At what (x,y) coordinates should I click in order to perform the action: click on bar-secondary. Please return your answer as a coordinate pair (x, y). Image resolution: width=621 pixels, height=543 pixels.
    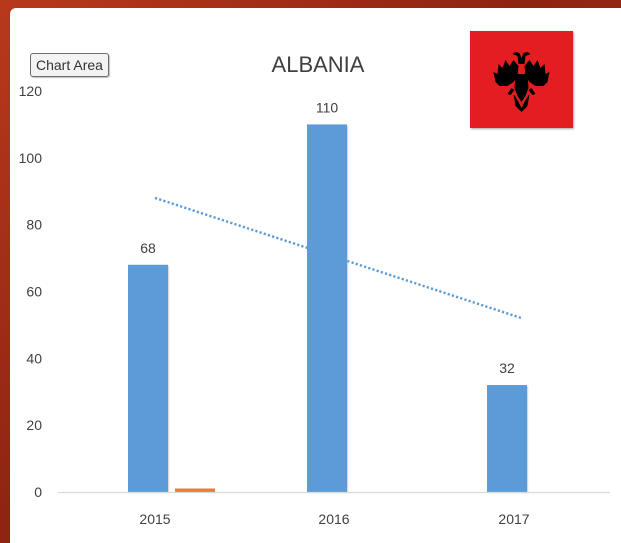
    Looking at the image, I should click on (195, 490).